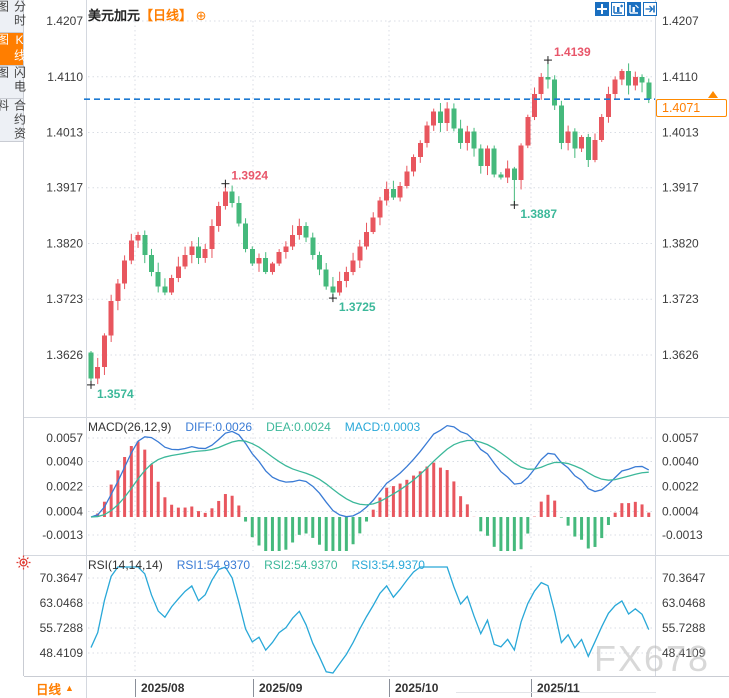 The width and height of the screenshot is (729, 698). I want to click on sidebar-tab-label: K线图, so click(13, 48).